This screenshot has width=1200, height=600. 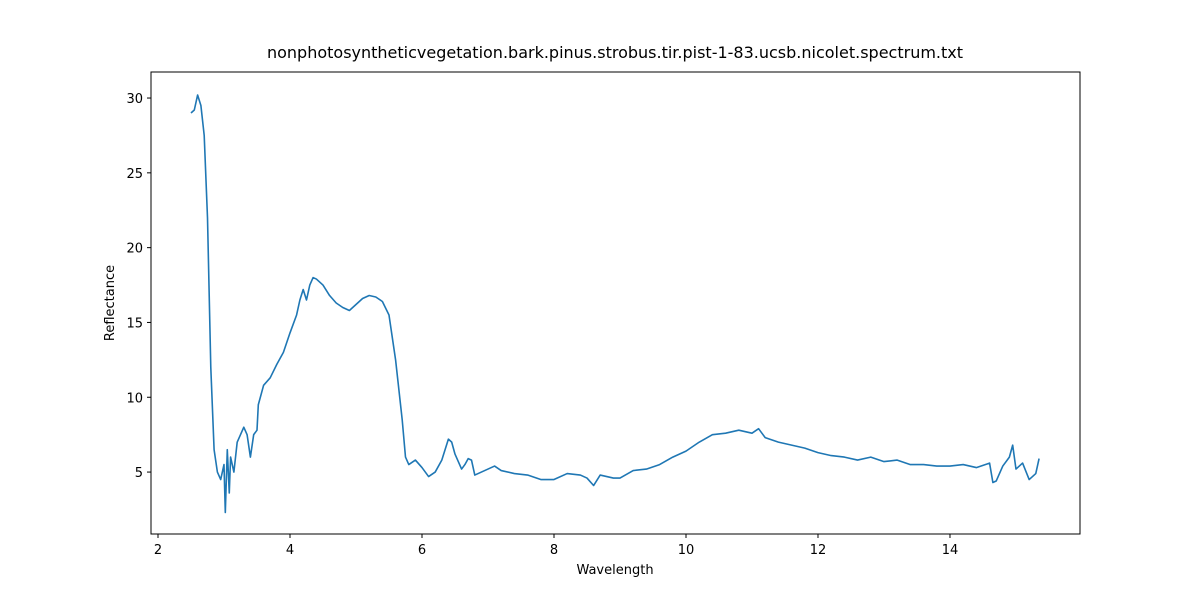 What do you see at coordinates (554, 550) in the screenshot?
I see `x-tick-label: 8` at bounding box center [554, 550].